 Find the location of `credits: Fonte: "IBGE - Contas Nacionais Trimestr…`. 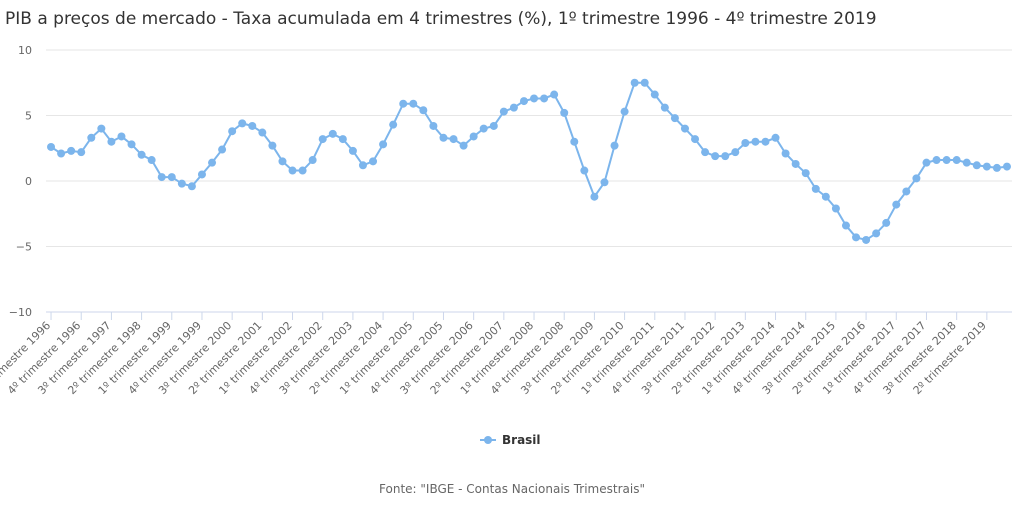

credits: Fonte: "IBGE - Contas Nacionais Trimestr… is located at coordinates (512, 489).